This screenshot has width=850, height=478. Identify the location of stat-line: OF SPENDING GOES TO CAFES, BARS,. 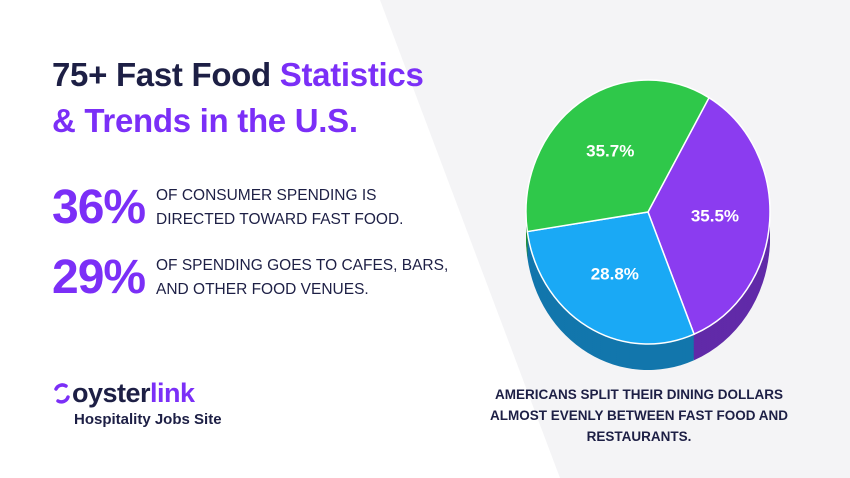
(302, 265).